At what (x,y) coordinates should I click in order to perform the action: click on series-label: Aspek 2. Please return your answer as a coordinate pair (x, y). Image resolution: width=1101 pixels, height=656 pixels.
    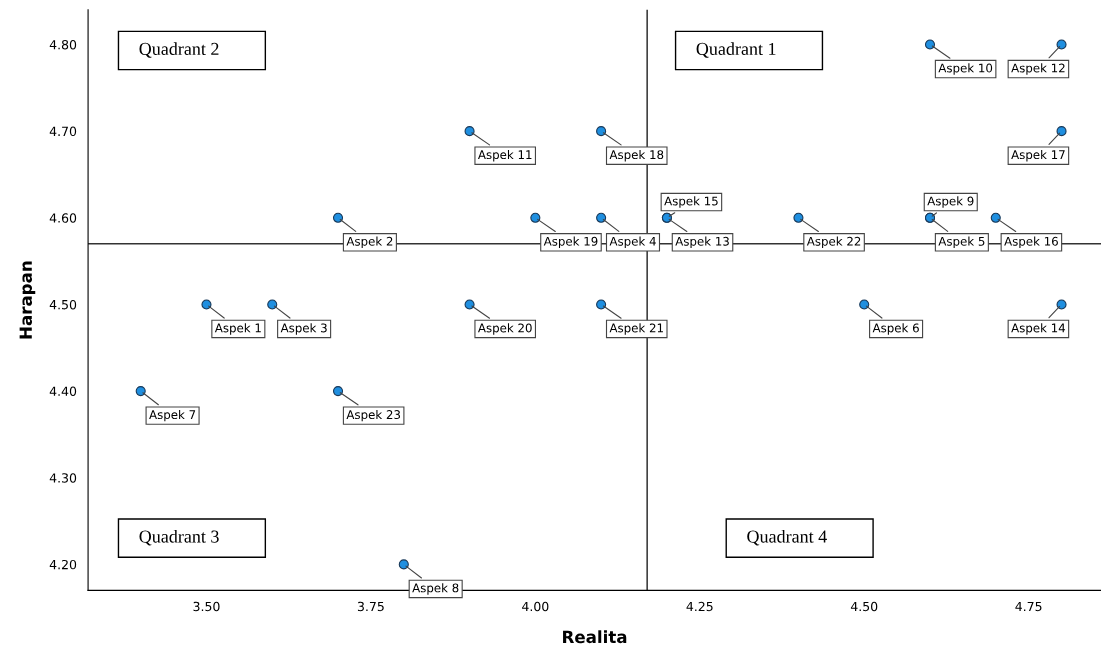
    Looking at the image, I should click on (369, 242).